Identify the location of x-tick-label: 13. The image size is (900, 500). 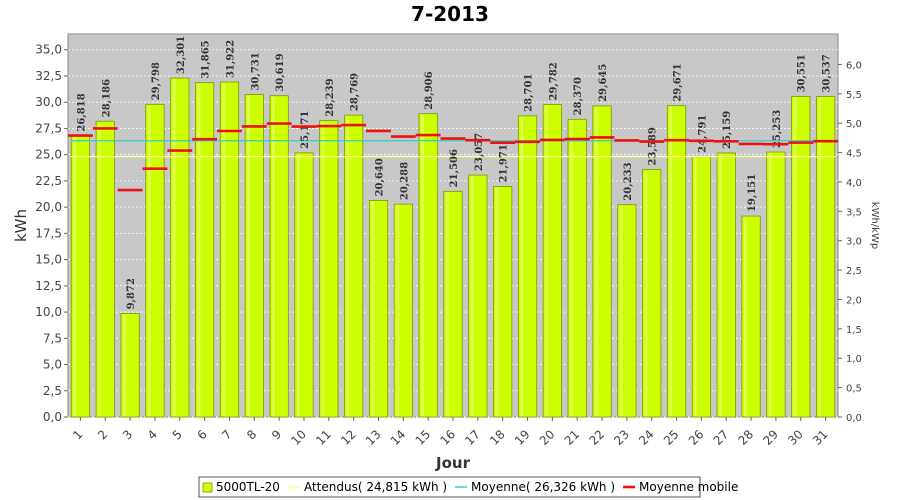
(373, 437).